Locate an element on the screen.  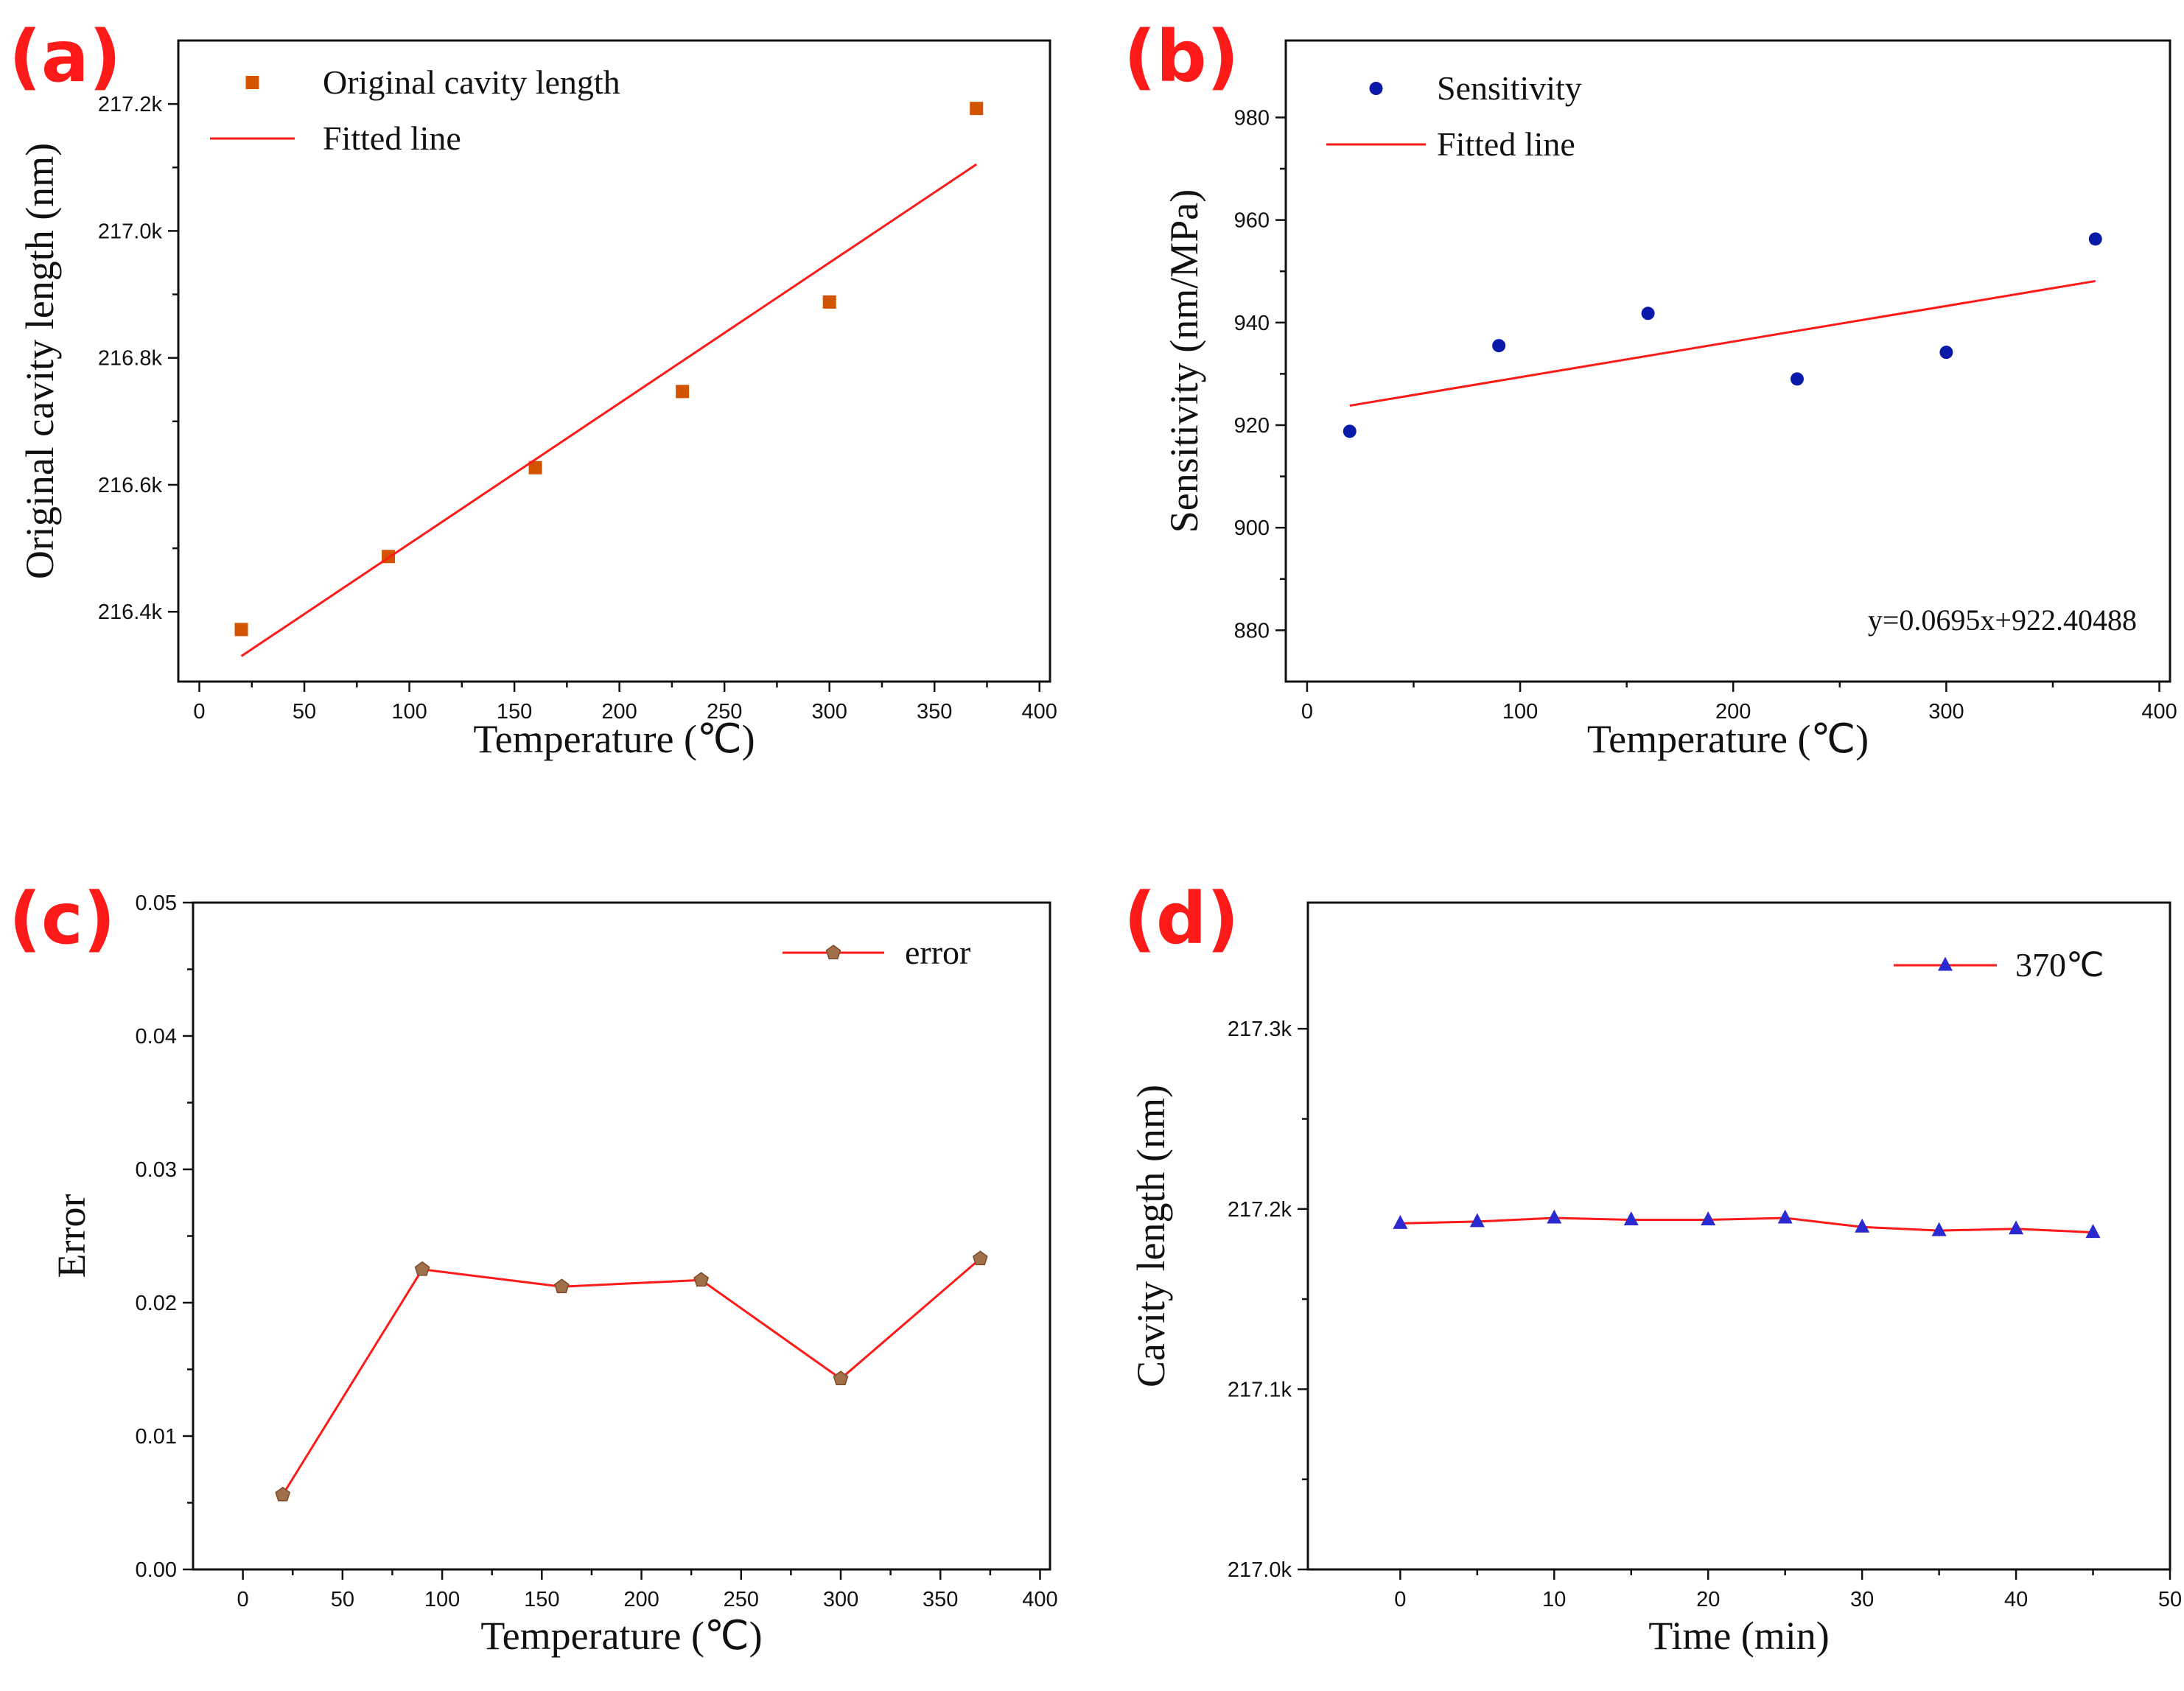
x-tick-label-c: 150 is located at coordinates (541, 1599).